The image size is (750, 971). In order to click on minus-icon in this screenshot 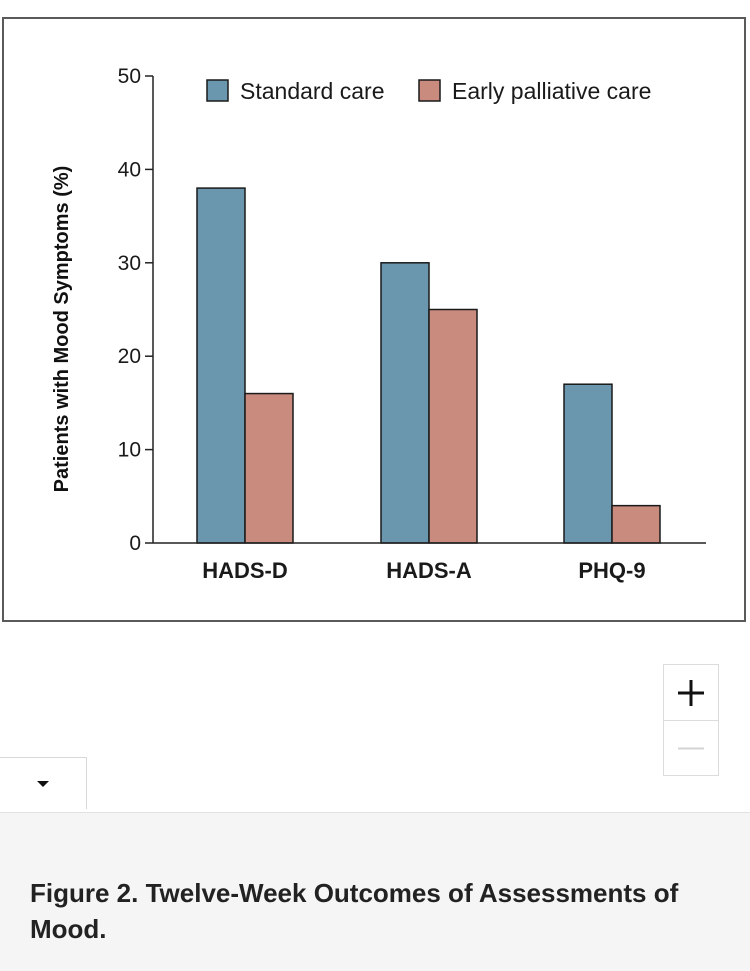, I will do `click(691, 748)`.